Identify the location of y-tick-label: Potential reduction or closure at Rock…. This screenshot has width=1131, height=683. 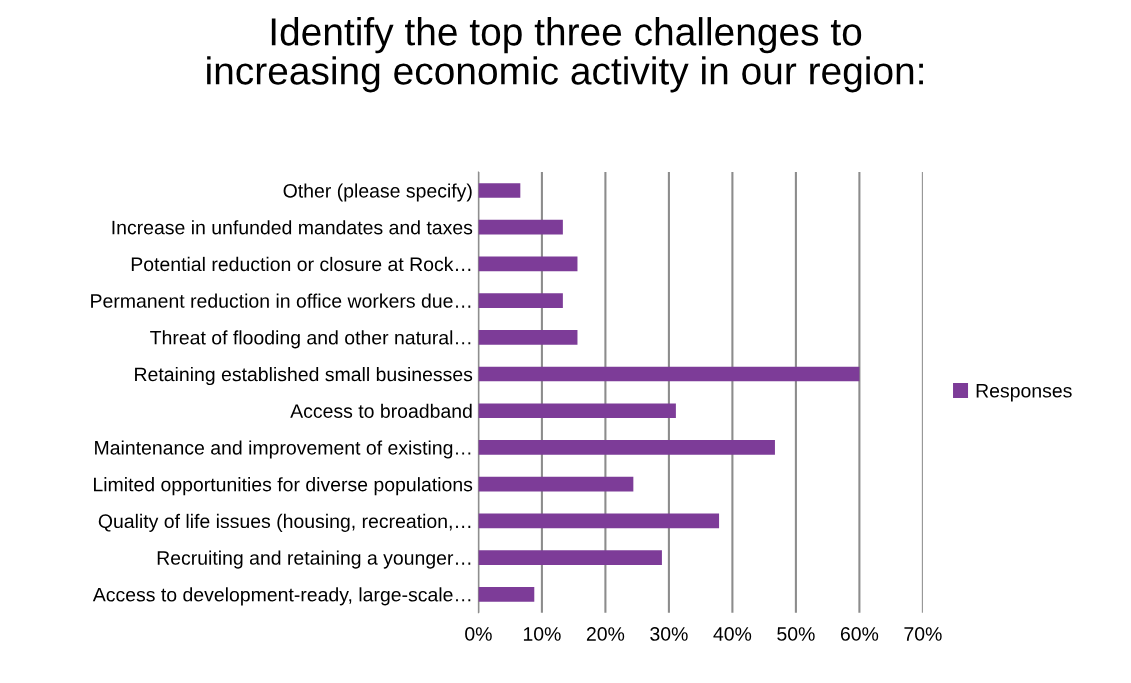
(301, 264).